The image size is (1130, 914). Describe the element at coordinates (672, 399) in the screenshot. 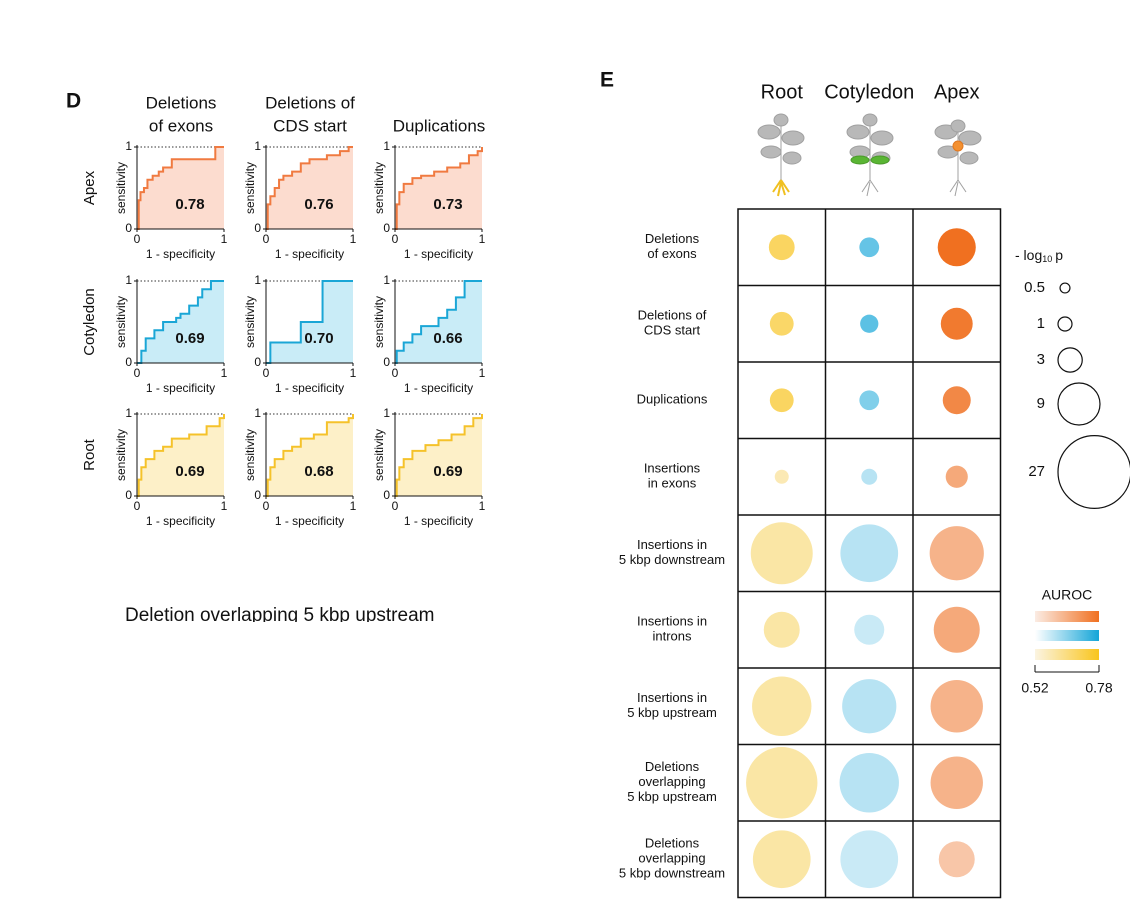

I see `row-label: Duplications` at that location.